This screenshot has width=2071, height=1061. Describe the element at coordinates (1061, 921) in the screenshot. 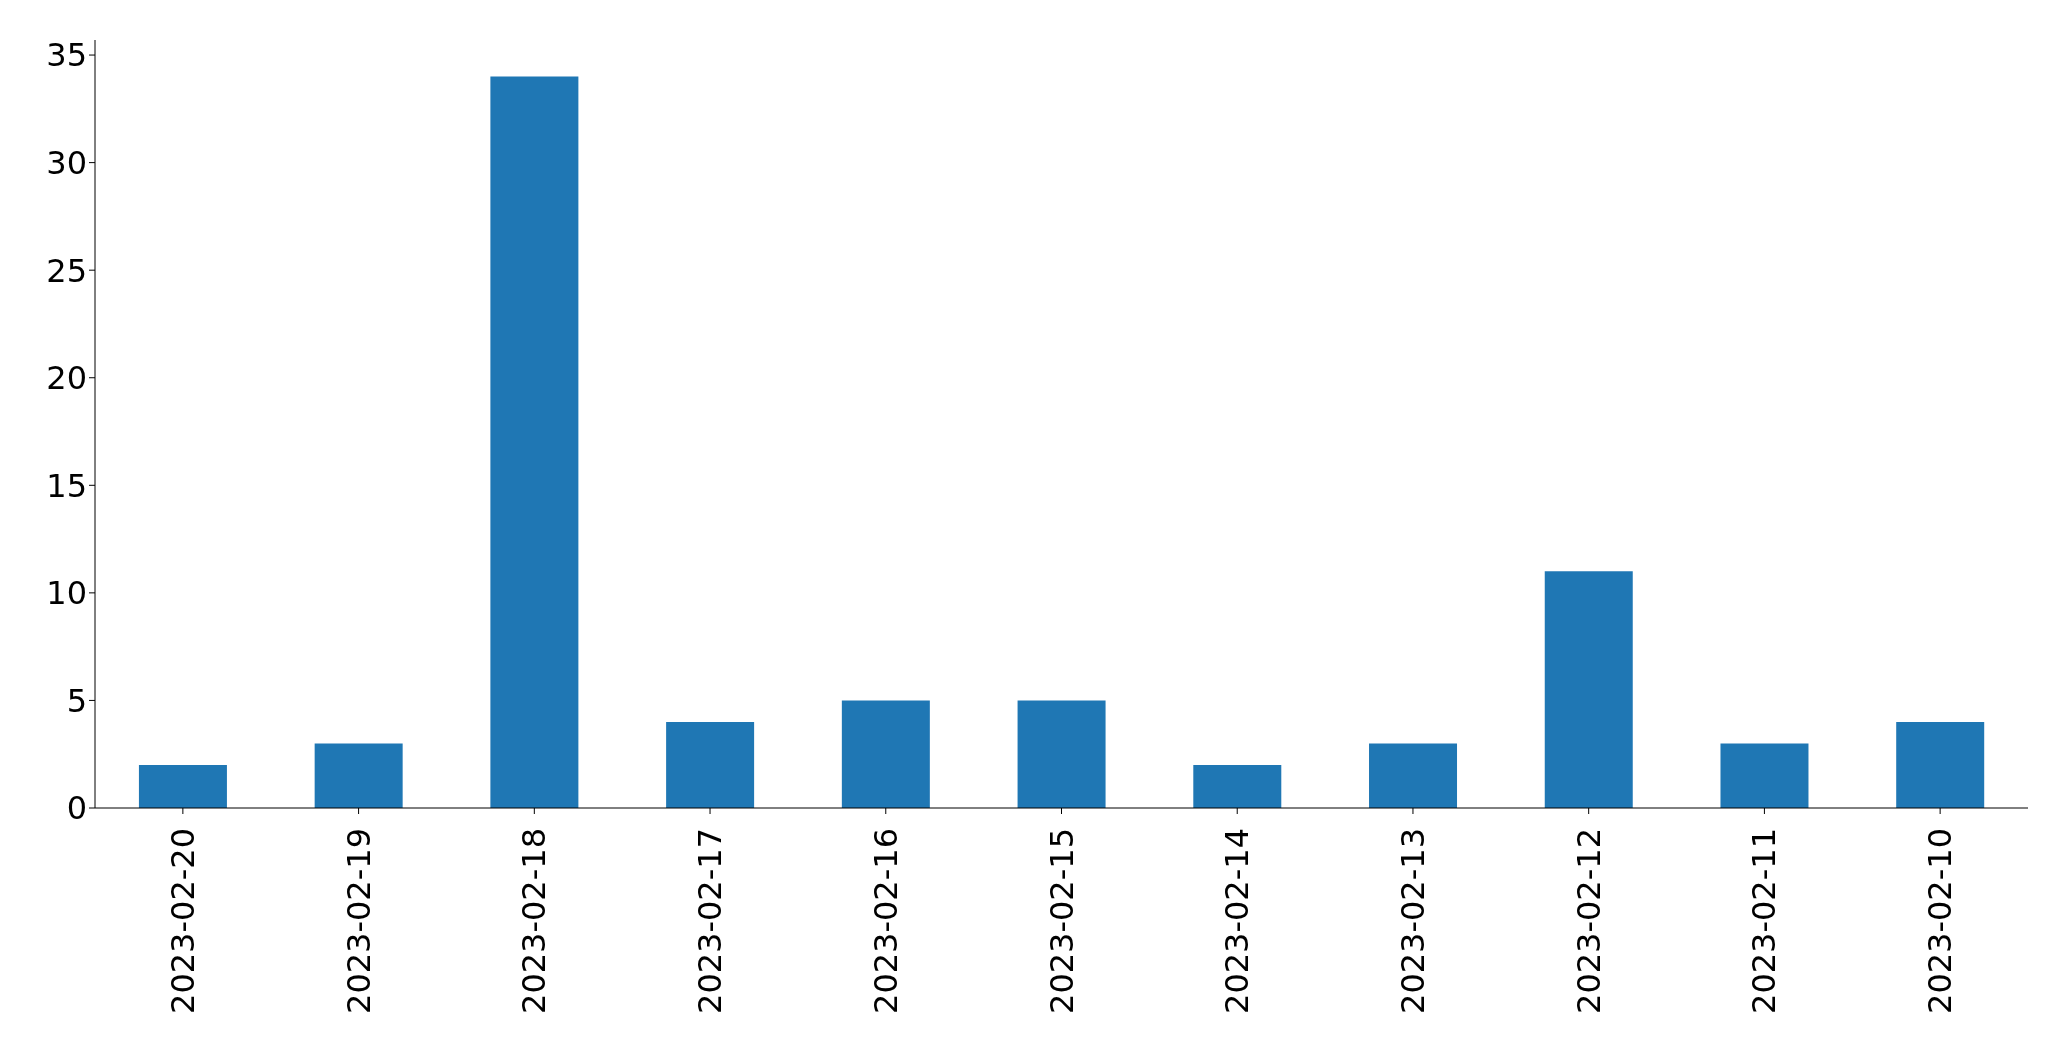

I see `x-tick-label: 2023-02-15` at that location.